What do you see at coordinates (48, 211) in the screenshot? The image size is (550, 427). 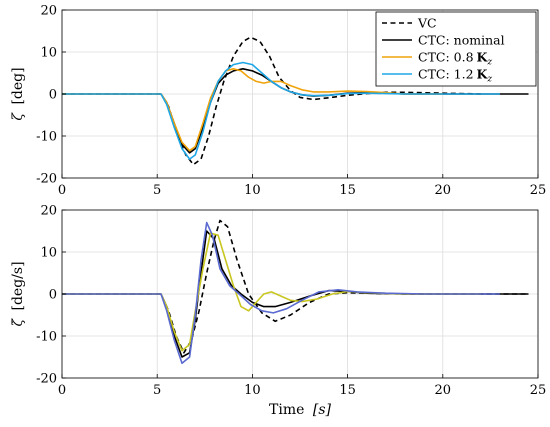 I see `bot-y-tick-label: 20` at bounding box center [48, 211].